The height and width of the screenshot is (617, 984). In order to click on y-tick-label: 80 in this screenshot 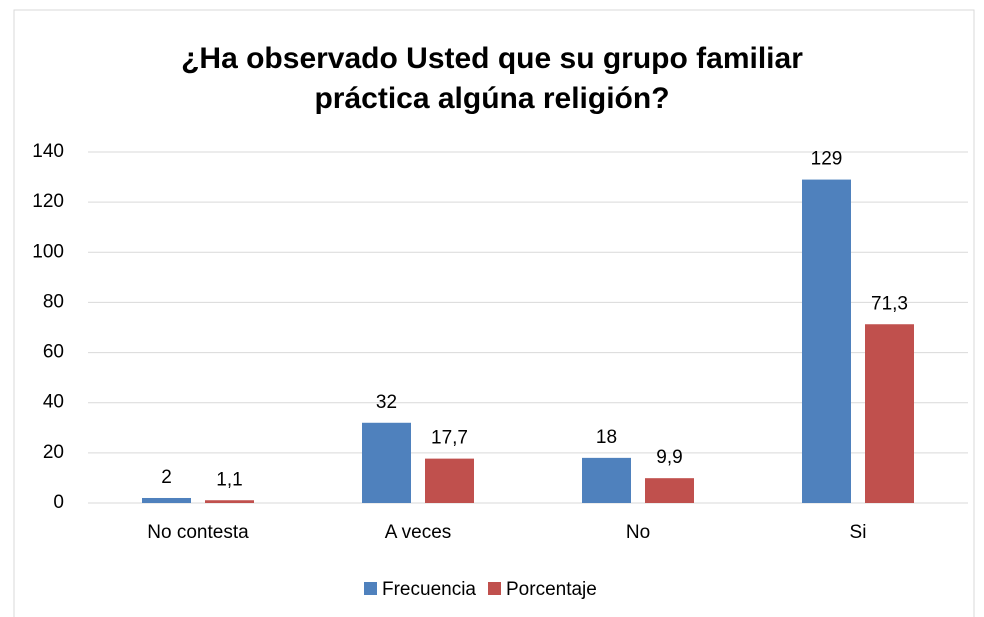, I will do `click(53, 301)`.